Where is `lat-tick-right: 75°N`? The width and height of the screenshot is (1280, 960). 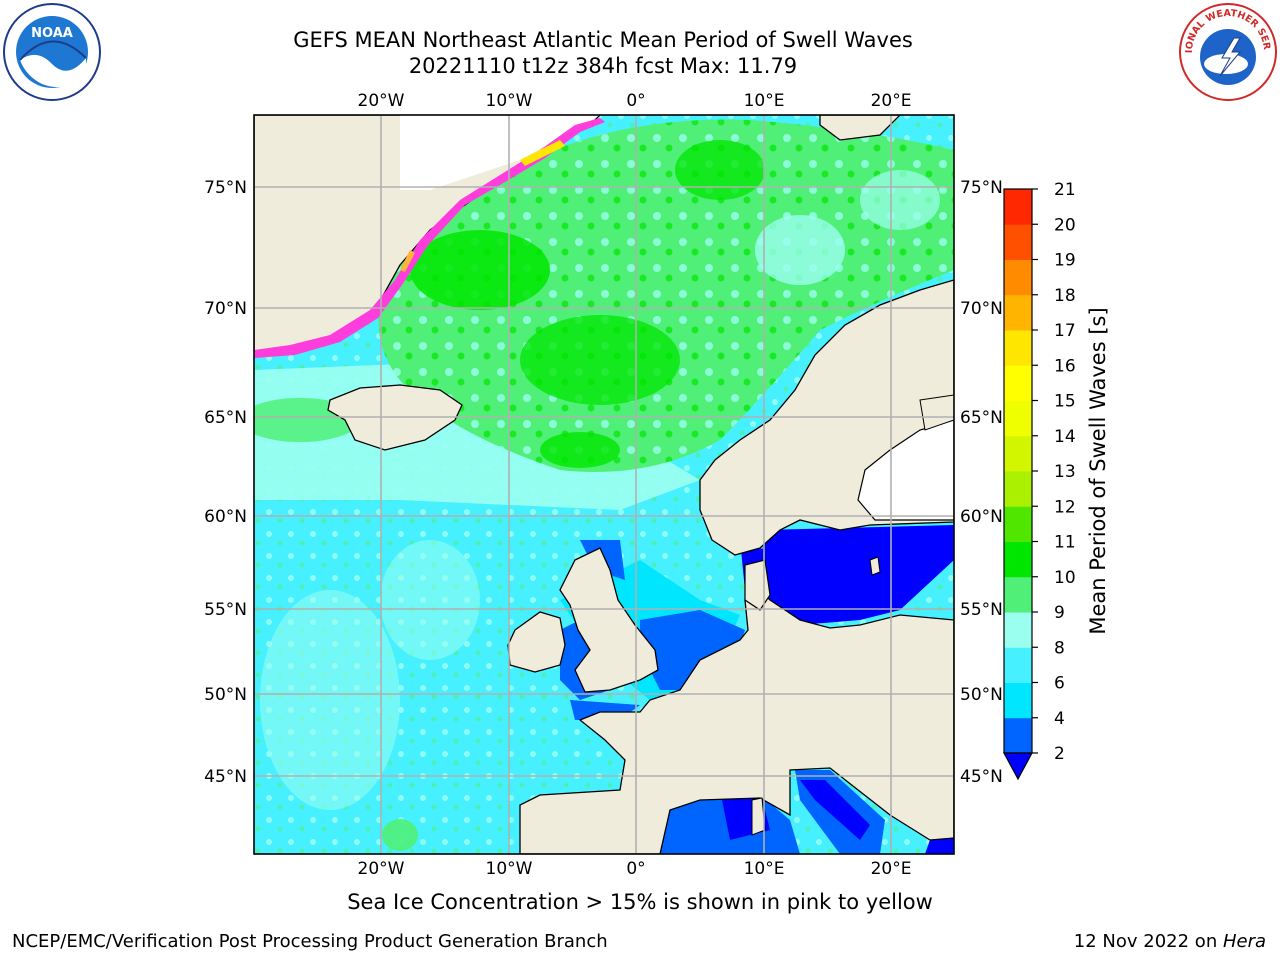 lat-tick-right: 75°N is located at coordinates (981, 188).